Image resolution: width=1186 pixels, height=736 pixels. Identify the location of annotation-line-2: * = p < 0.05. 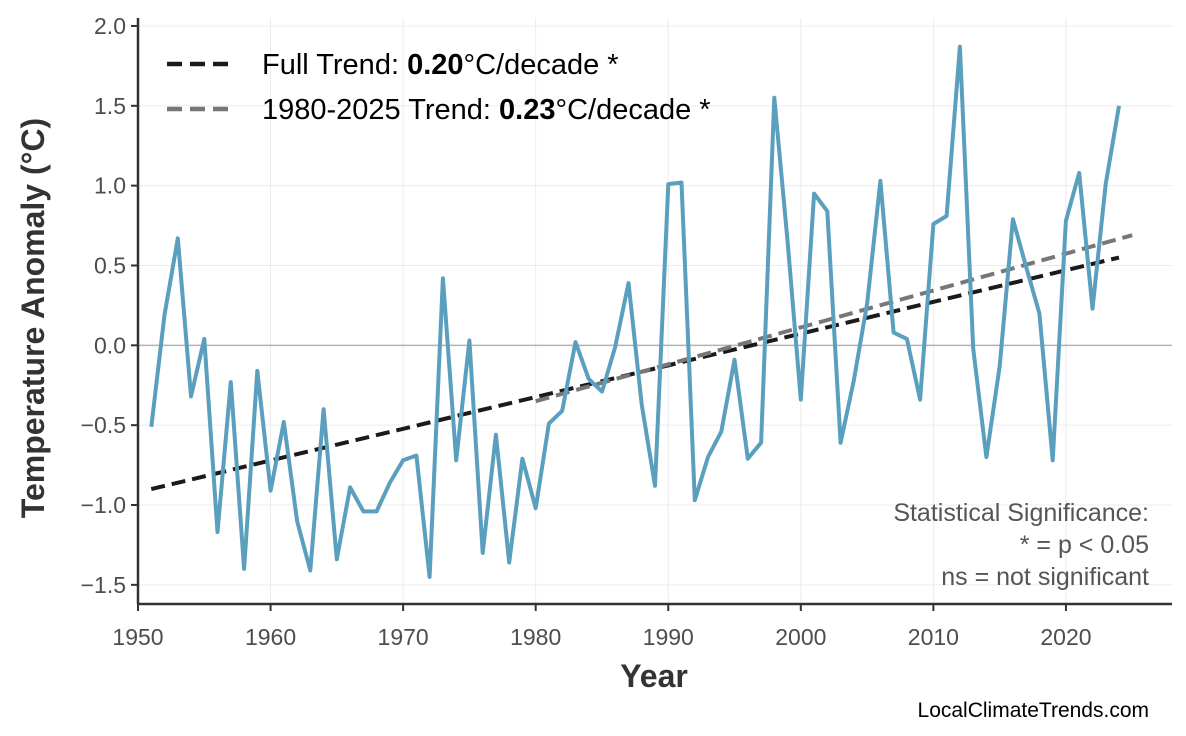
(1084, 545).